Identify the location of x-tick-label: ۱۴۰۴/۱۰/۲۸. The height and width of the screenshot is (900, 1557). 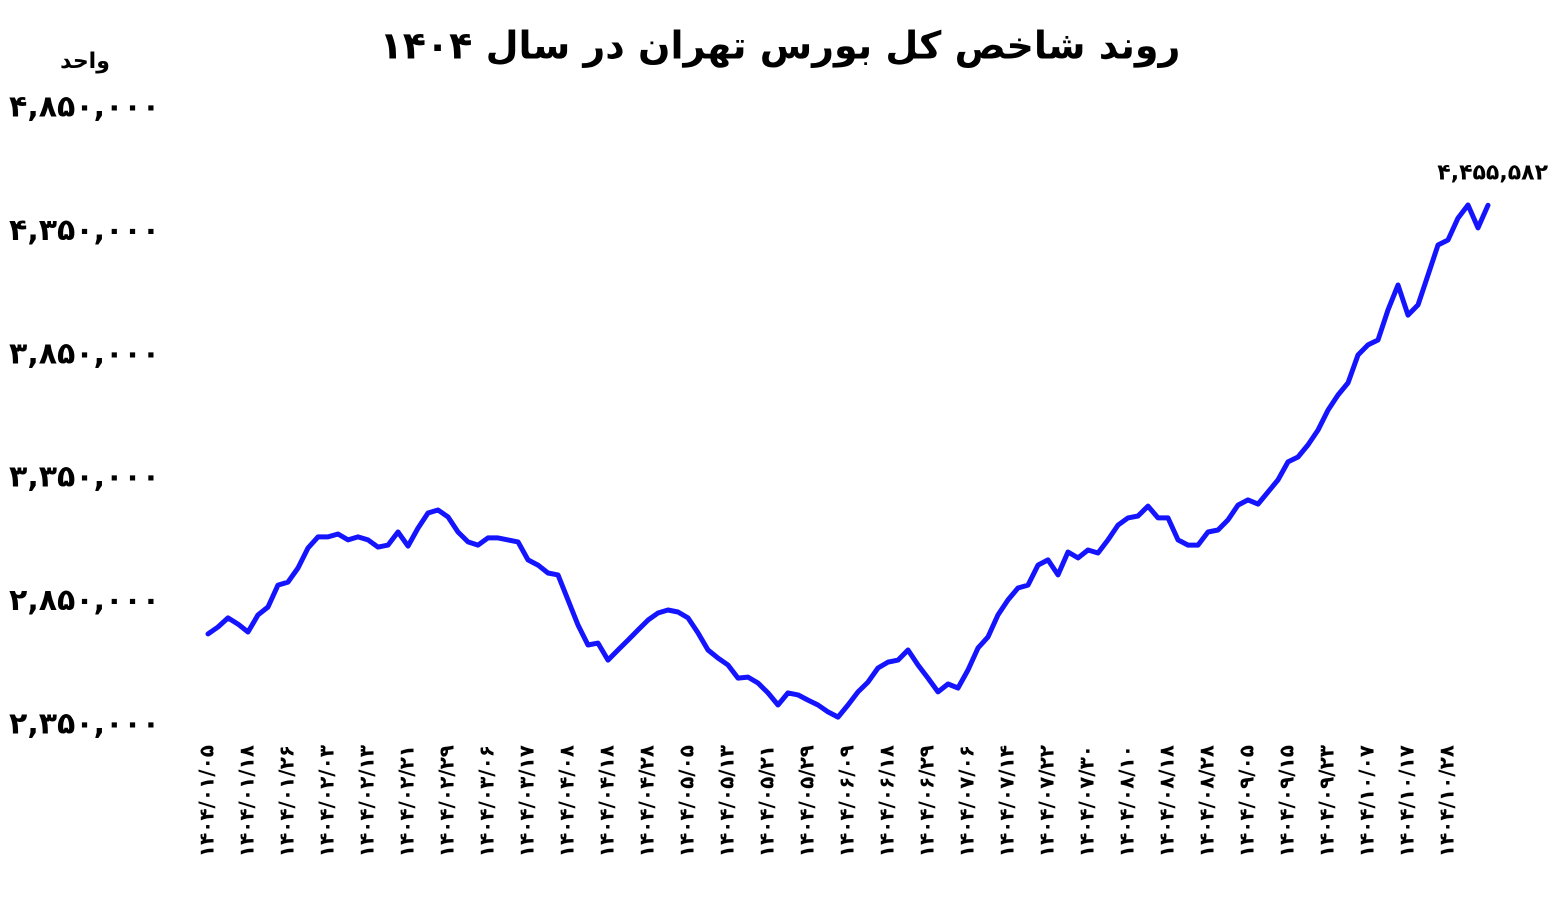
(1447, 801).